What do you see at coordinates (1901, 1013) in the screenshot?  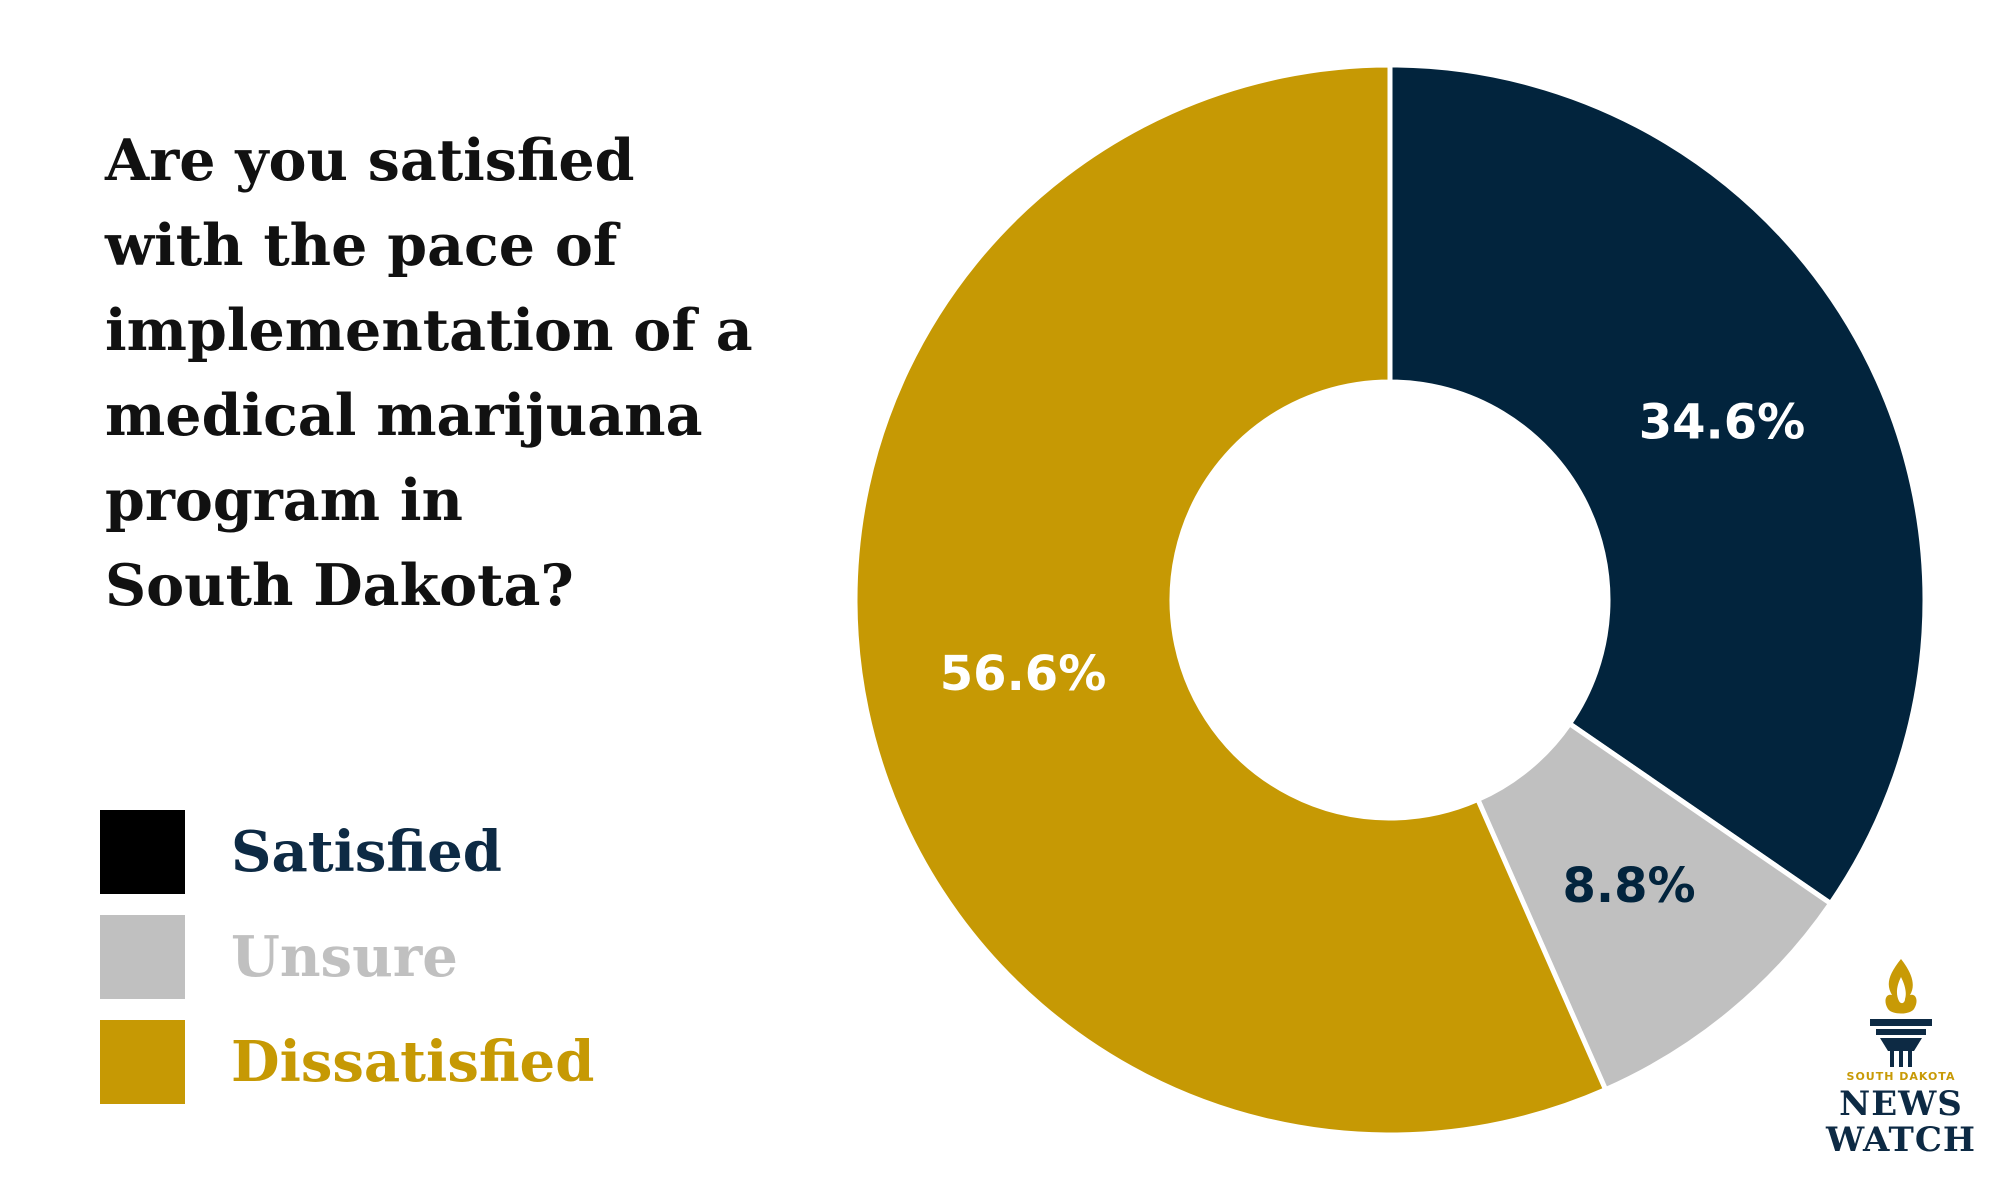 I see `torch-icon` at bounding box center [1901, 1013].